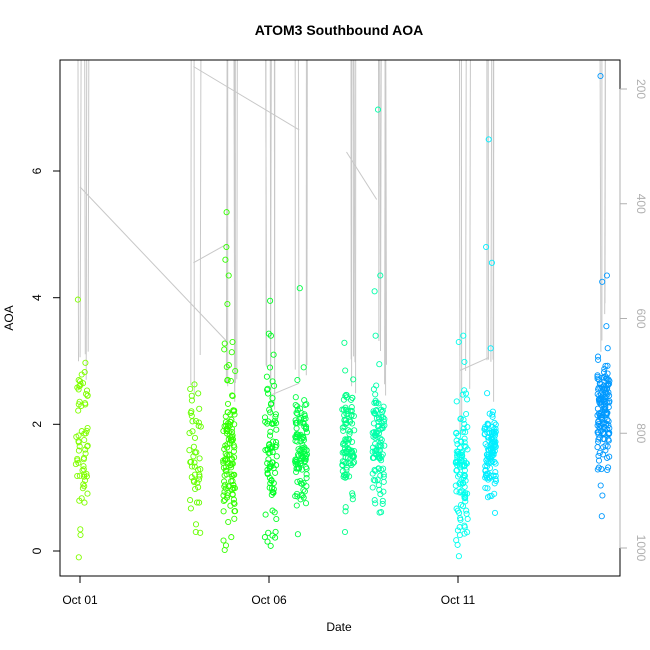 This screenshot has height=650, width=650. Describe the element at coordinates (80, 600) in the screenshot. I see `x-tick-label: Oct 01` at that location.